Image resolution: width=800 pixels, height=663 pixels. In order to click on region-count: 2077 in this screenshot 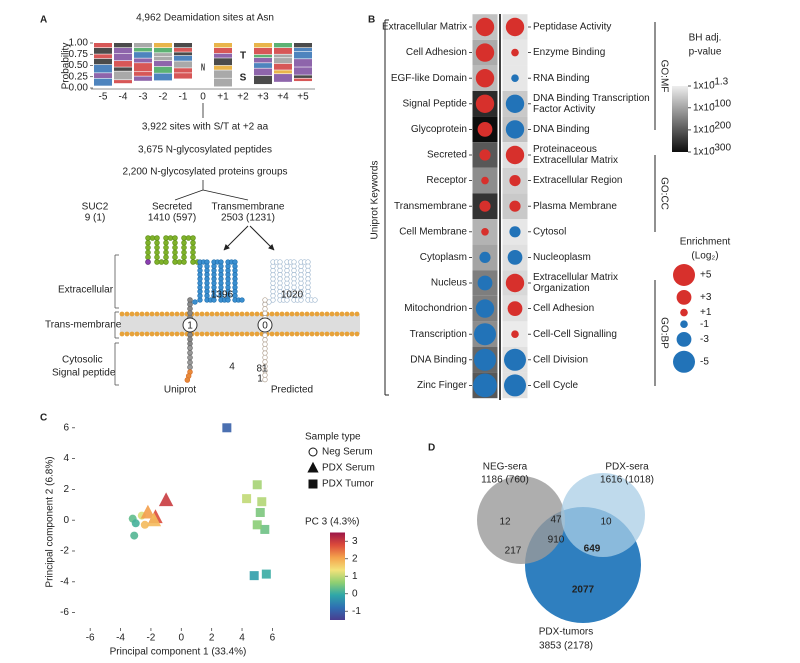, I will do `click(583, 590)`.